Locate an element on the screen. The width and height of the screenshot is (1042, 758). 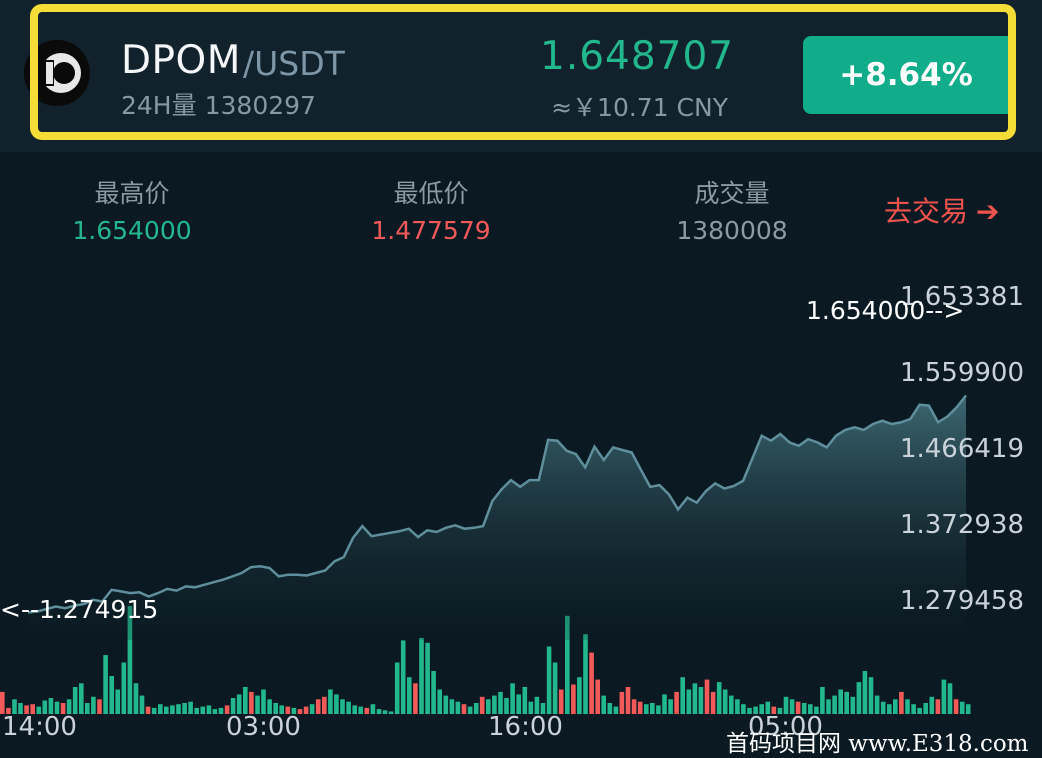
last-price: 1.648707 is located at coordinates (637, 56).